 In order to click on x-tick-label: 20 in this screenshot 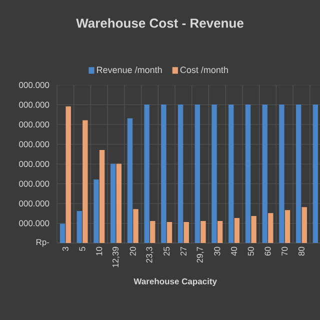, I will do `click(133, 251)`.